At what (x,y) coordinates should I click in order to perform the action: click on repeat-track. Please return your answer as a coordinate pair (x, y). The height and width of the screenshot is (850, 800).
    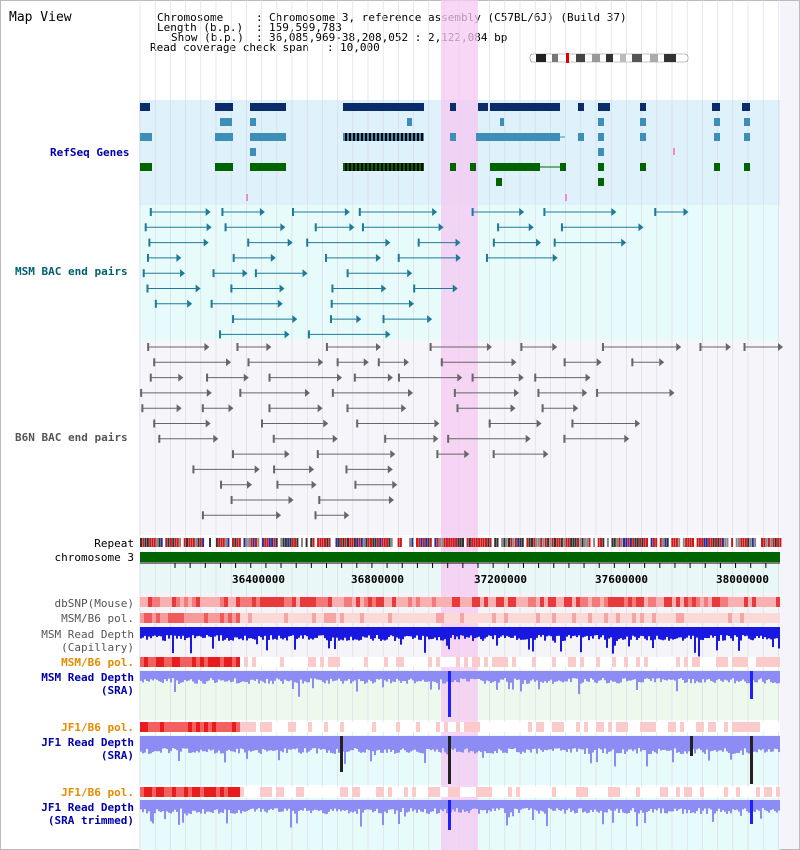
    Looking at the image, I should click on (461, 542).